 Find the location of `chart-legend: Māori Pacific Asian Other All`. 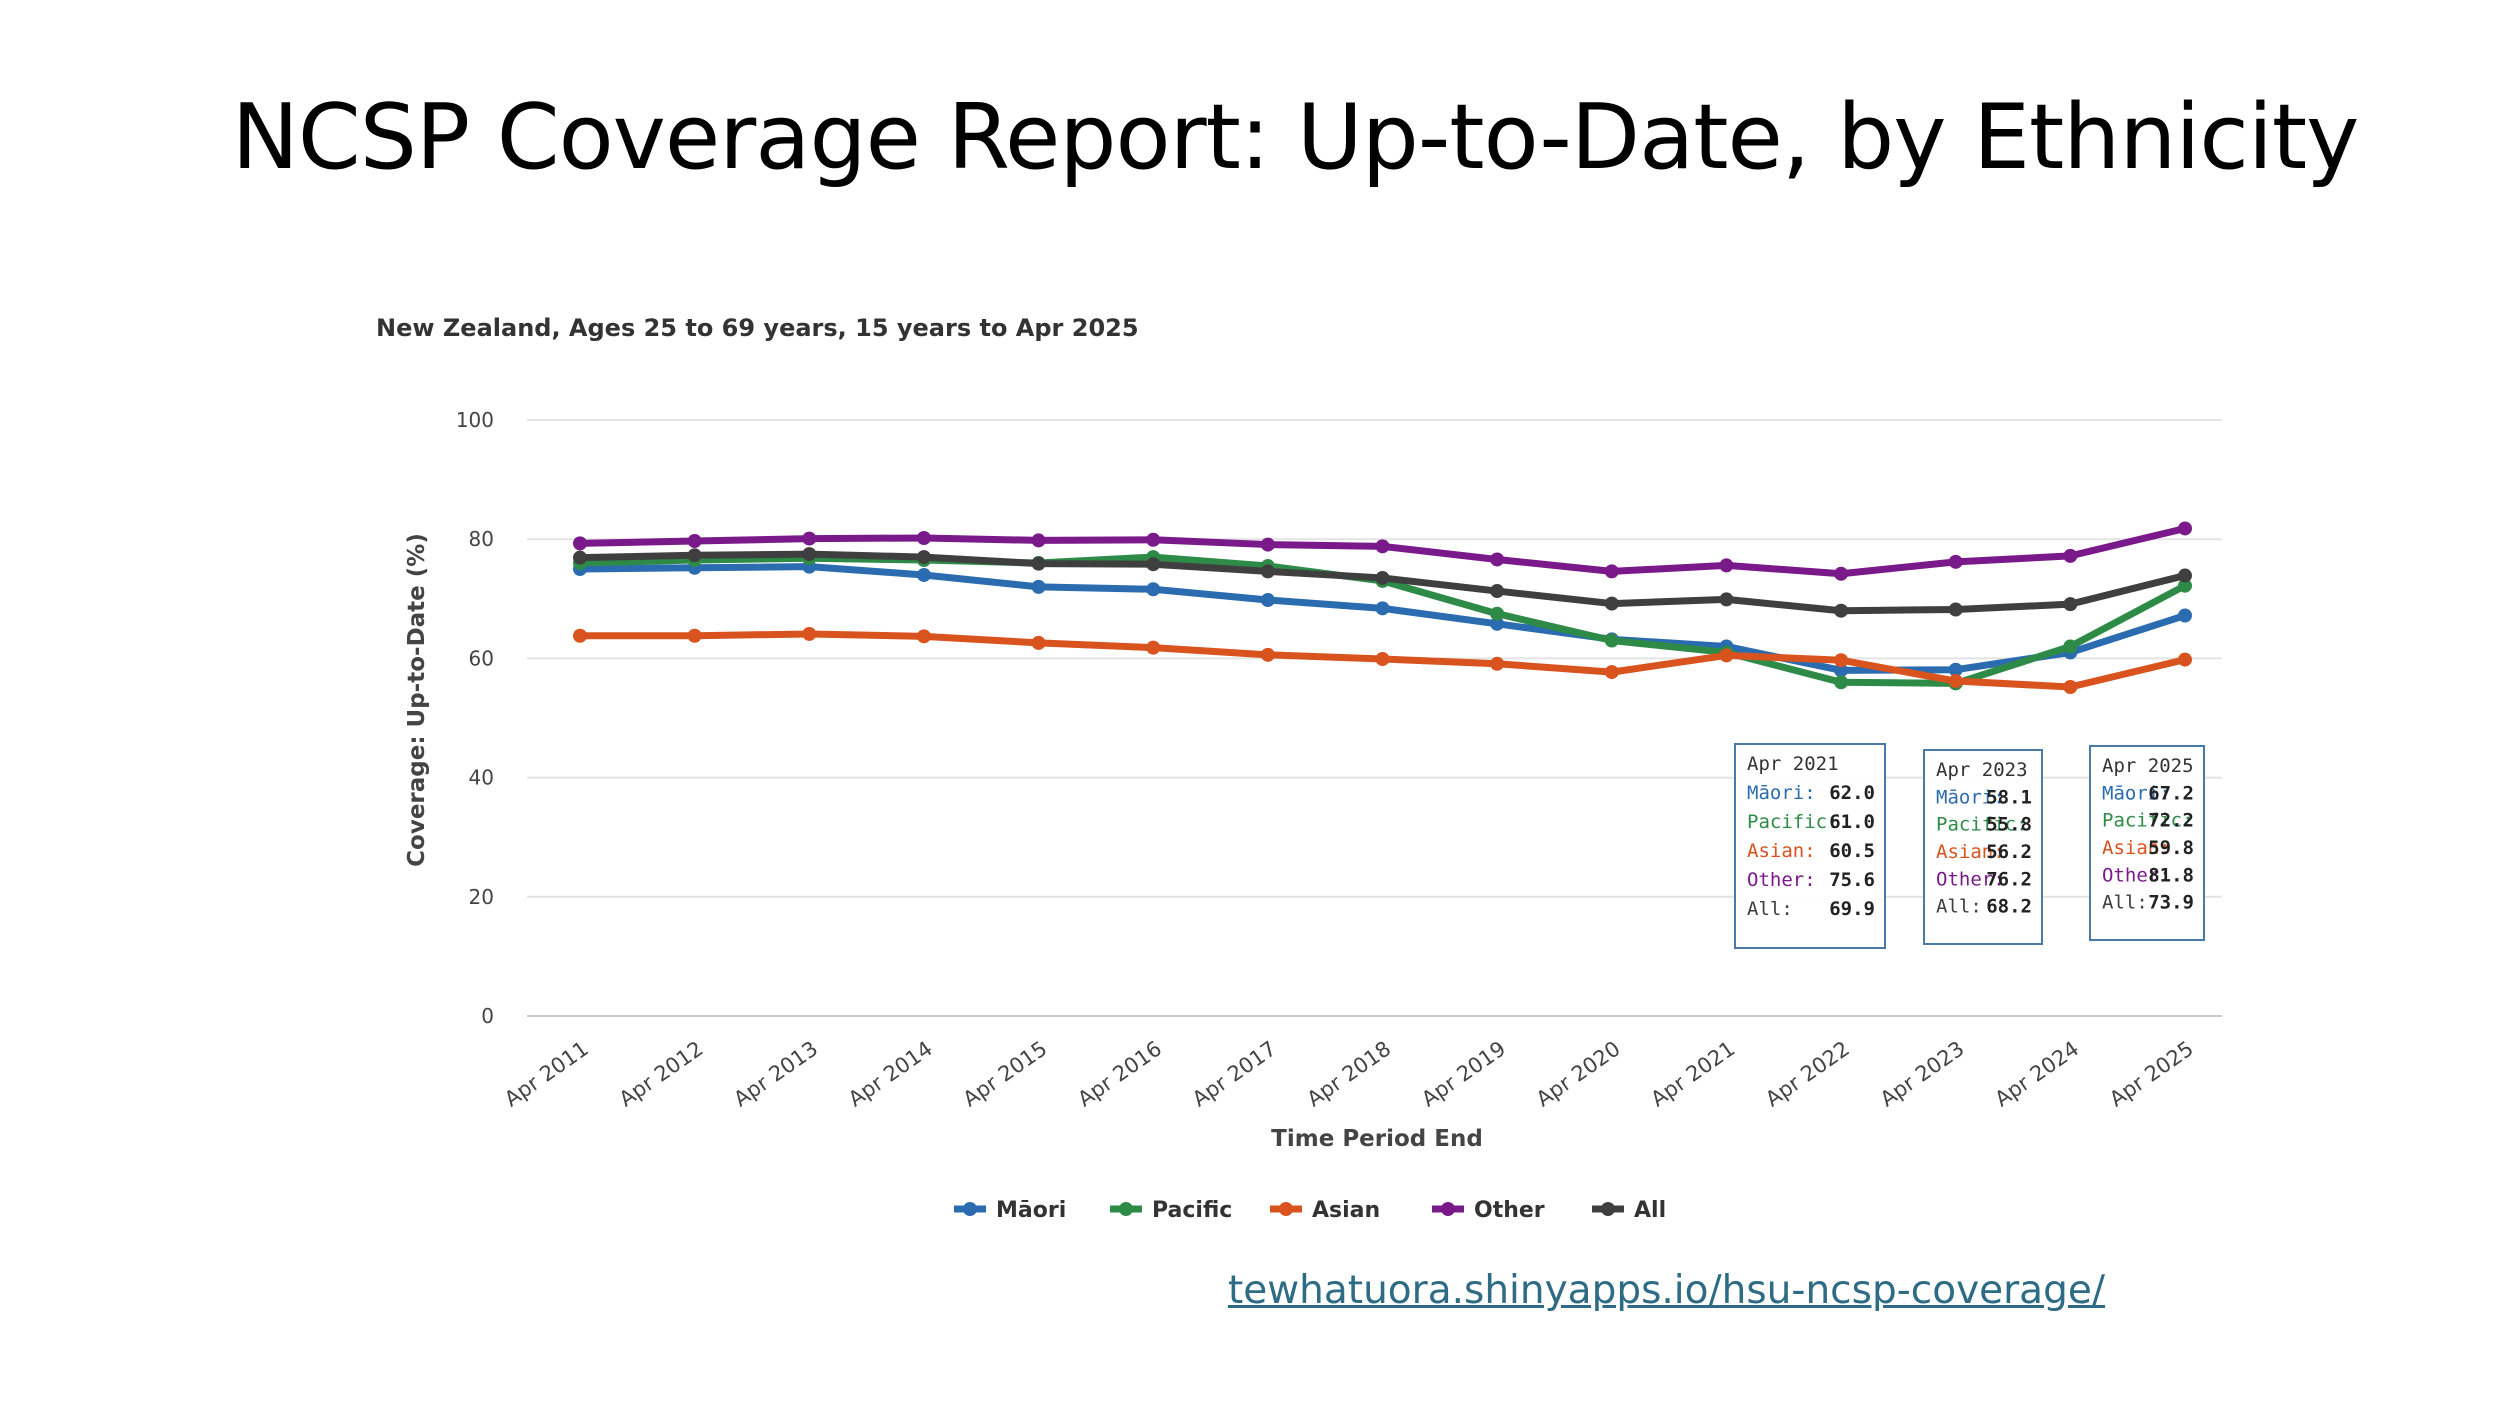

chart-legend: Māori Pacific Asian Other All is located at coordinates (1310, 1210).